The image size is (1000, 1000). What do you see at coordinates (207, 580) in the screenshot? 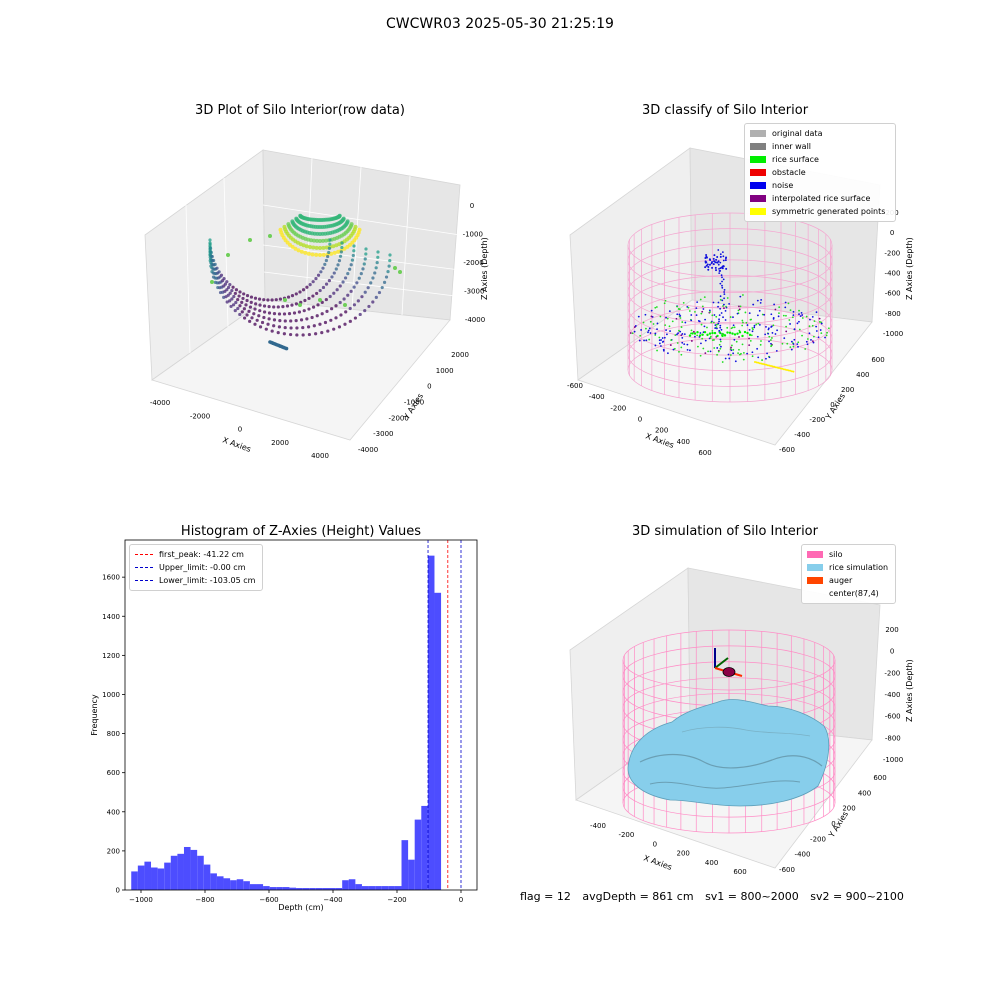
I see `legend-label: Lower_limit: -103.05 cm` at bounding box center [207, 580].